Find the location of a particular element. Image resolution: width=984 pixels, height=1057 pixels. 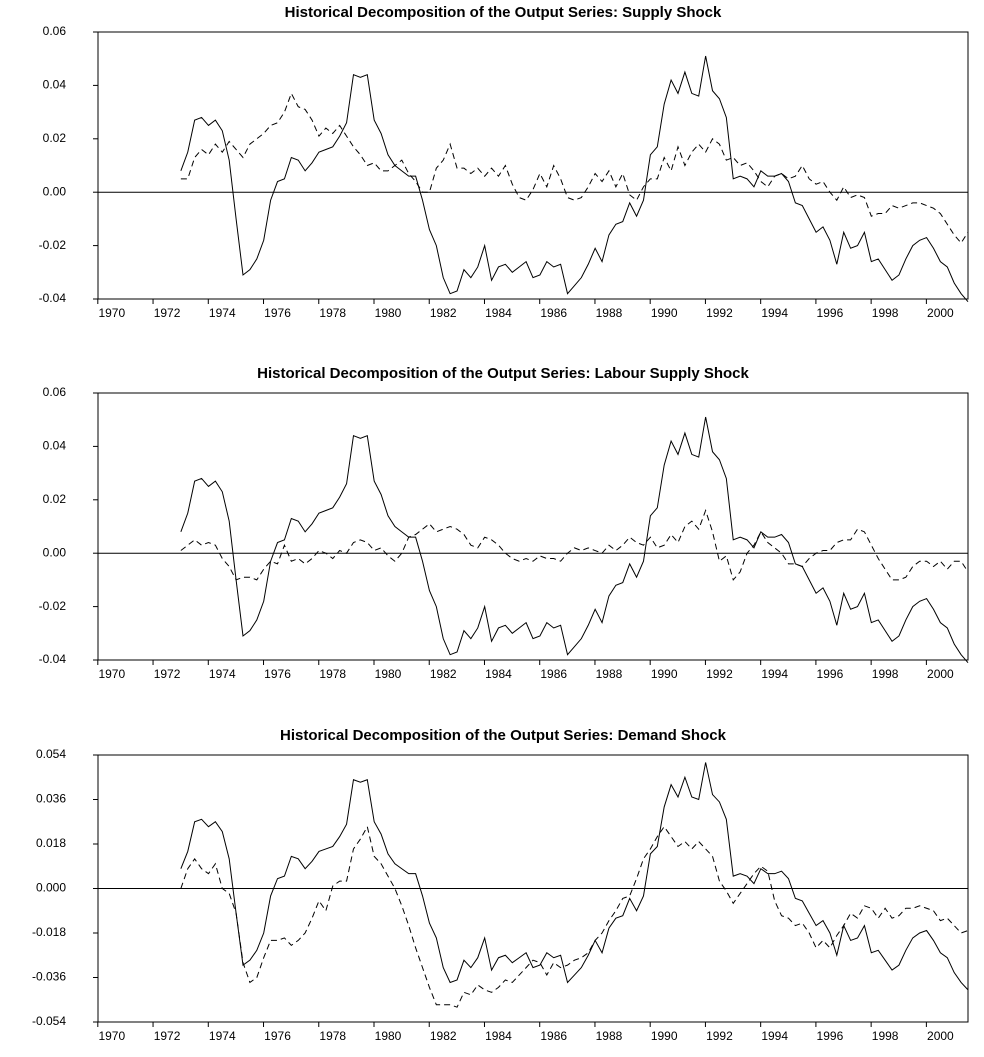

y-tick-label: 0.054 is located at coordinates (51, 754).